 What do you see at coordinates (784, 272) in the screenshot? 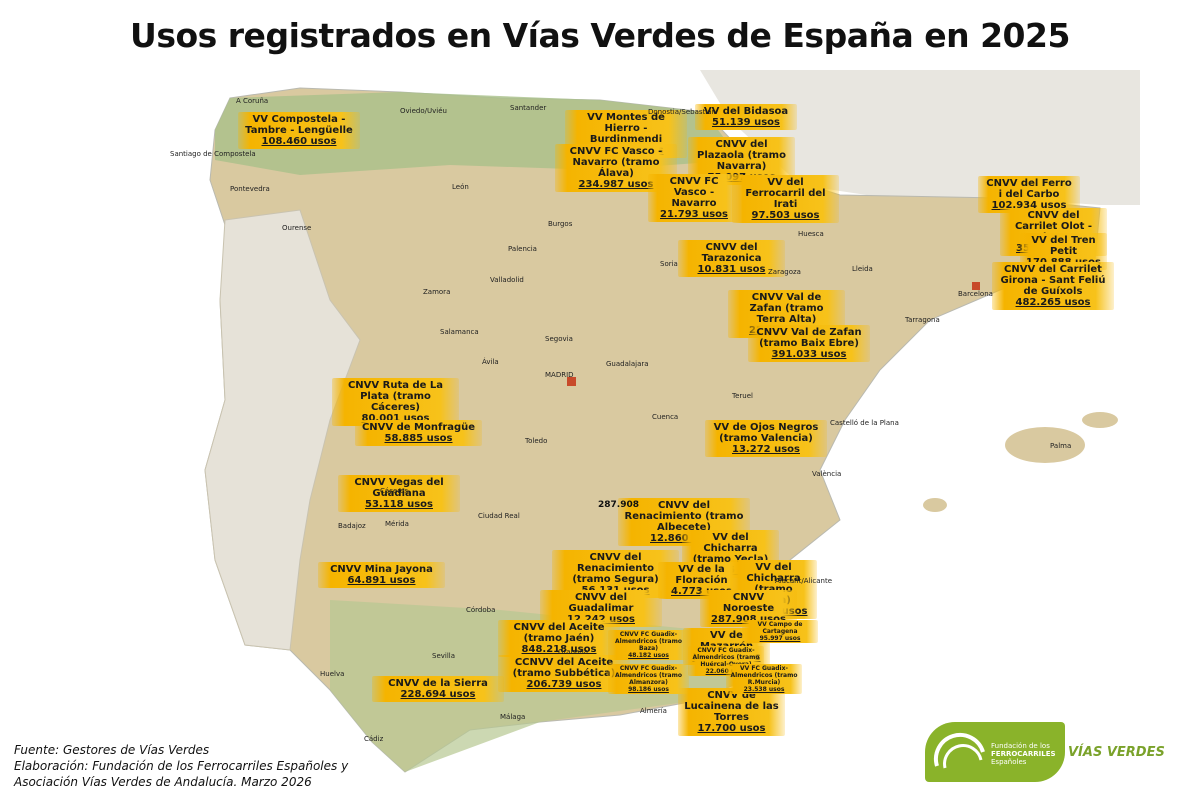
I see `city-name: Zaragoza` at bounding box center [784, 272].